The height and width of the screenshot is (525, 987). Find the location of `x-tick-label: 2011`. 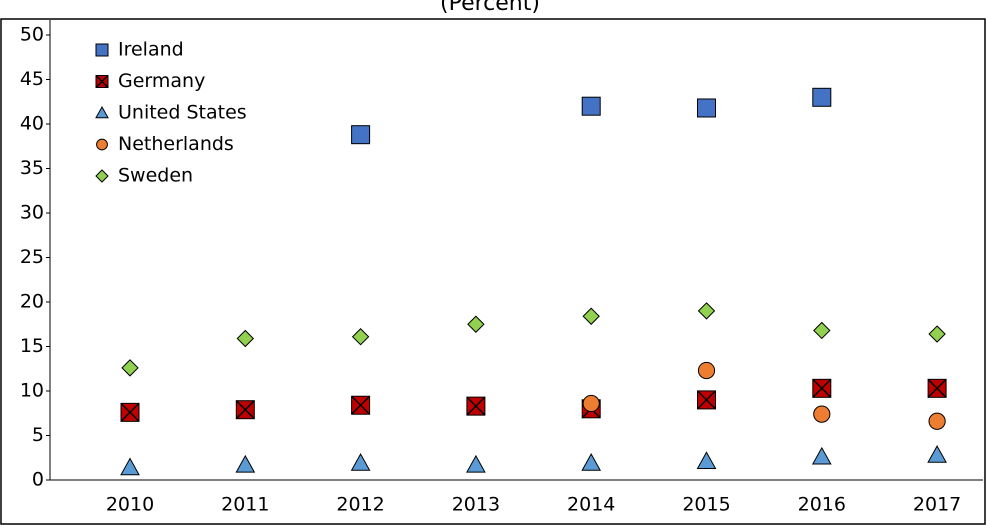

x-tick-label: 2011 is located at coordinates (245, 505).